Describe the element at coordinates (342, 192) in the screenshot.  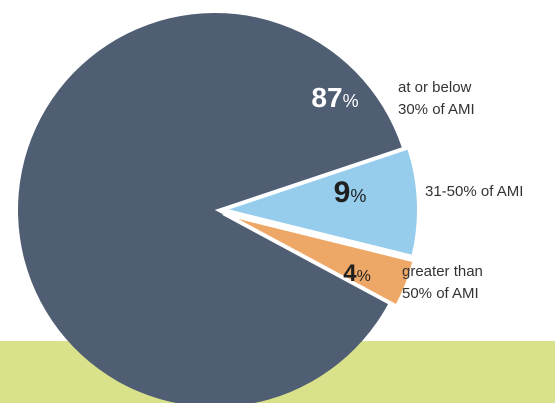
I see `slice-value-number: 9` at that location.